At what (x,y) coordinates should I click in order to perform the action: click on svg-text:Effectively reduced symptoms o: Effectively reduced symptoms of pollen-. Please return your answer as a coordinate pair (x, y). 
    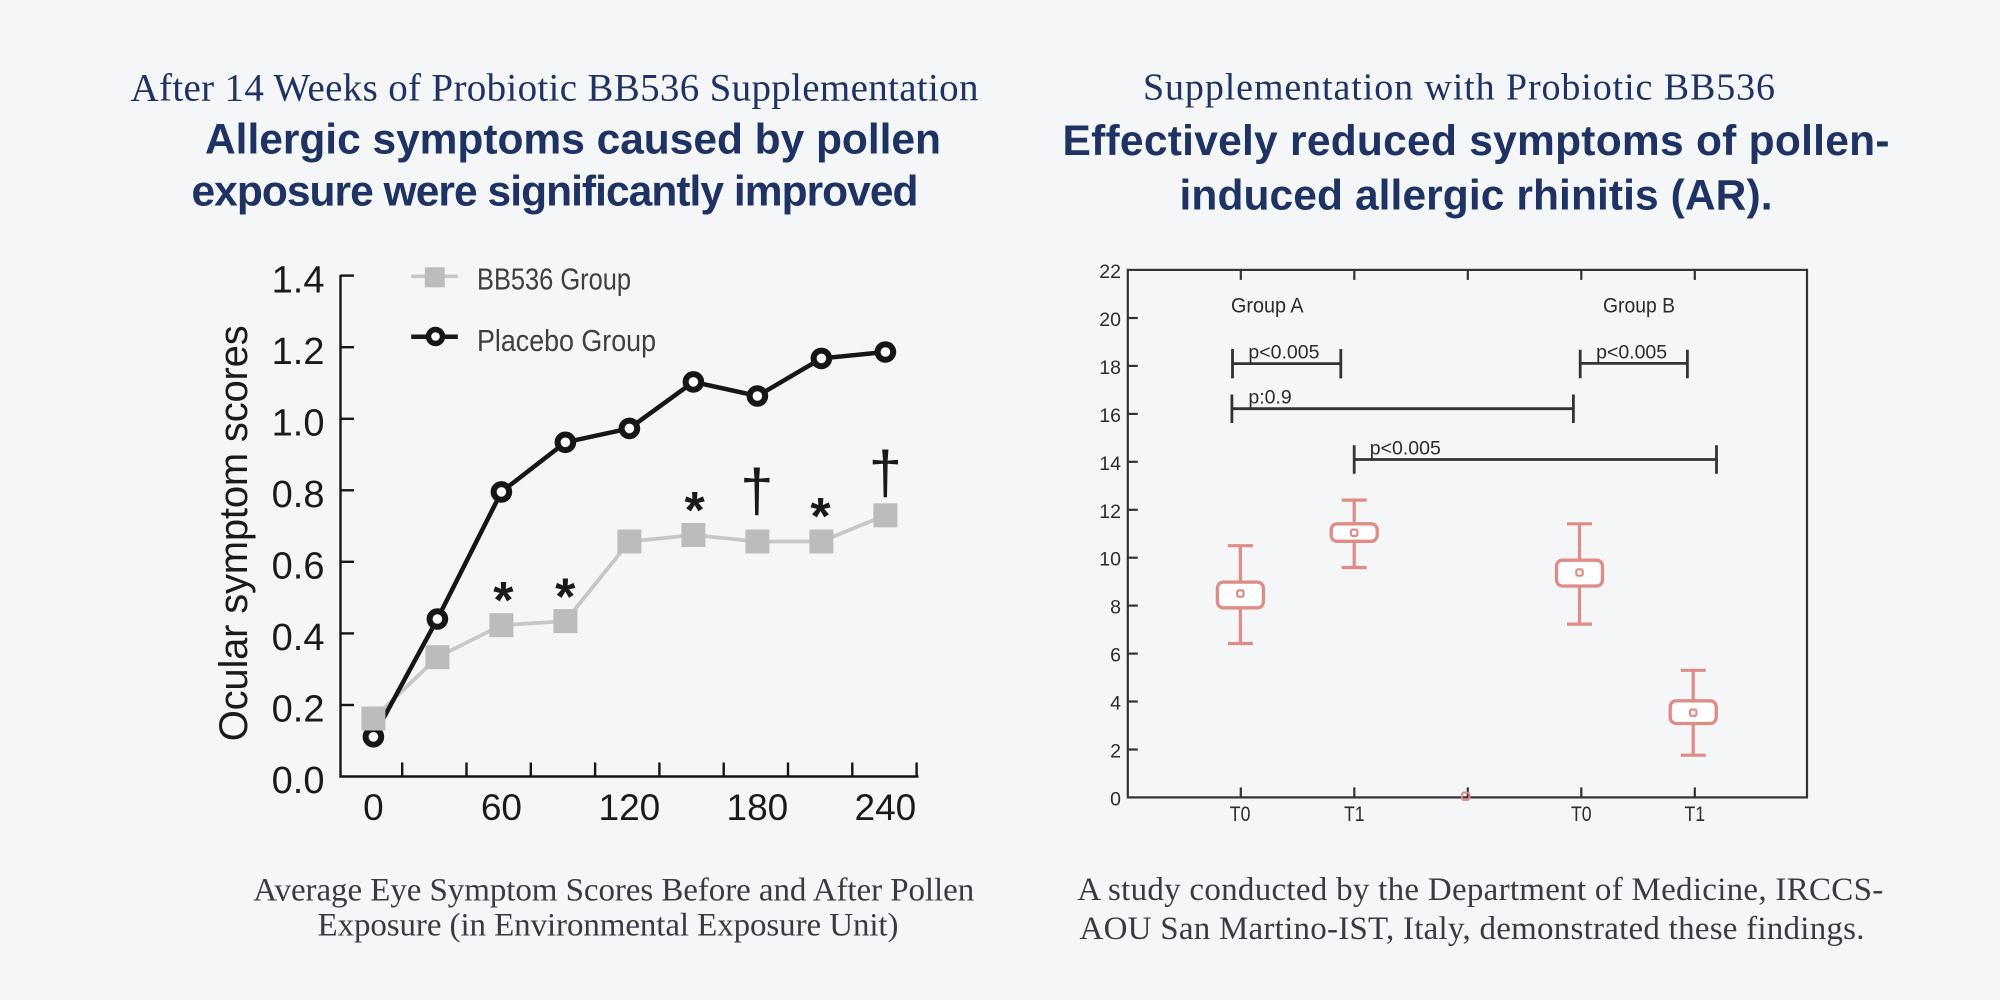
    Looking at the image, I should click on (1476, 141).